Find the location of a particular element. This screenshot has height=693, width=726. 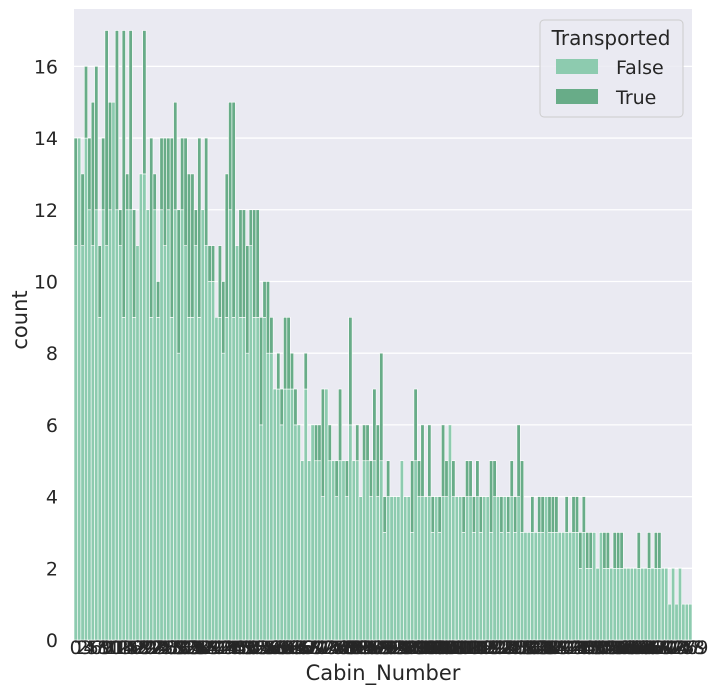

x-tick-label: 93 is located at coordinates (395, 648).